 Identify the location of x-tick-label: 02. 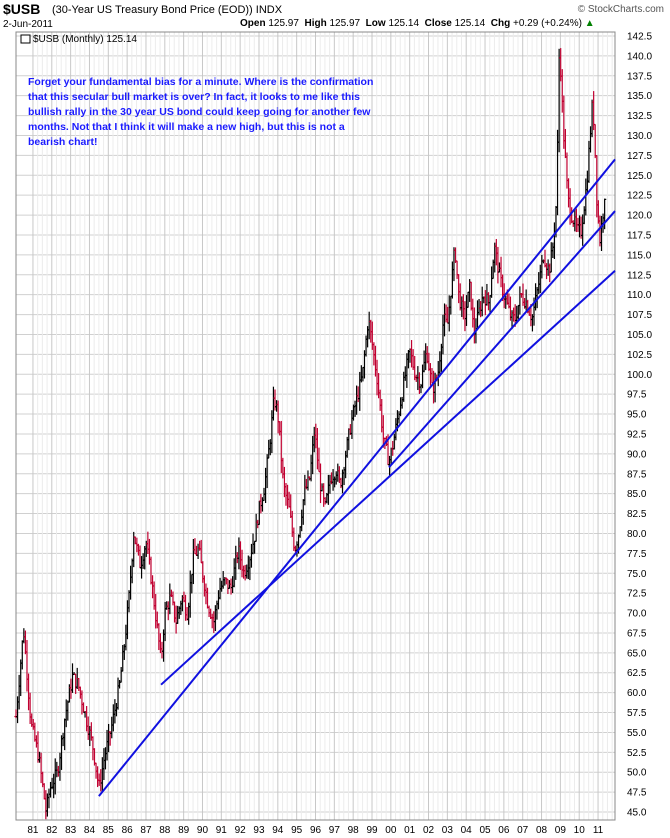
(429, 830).